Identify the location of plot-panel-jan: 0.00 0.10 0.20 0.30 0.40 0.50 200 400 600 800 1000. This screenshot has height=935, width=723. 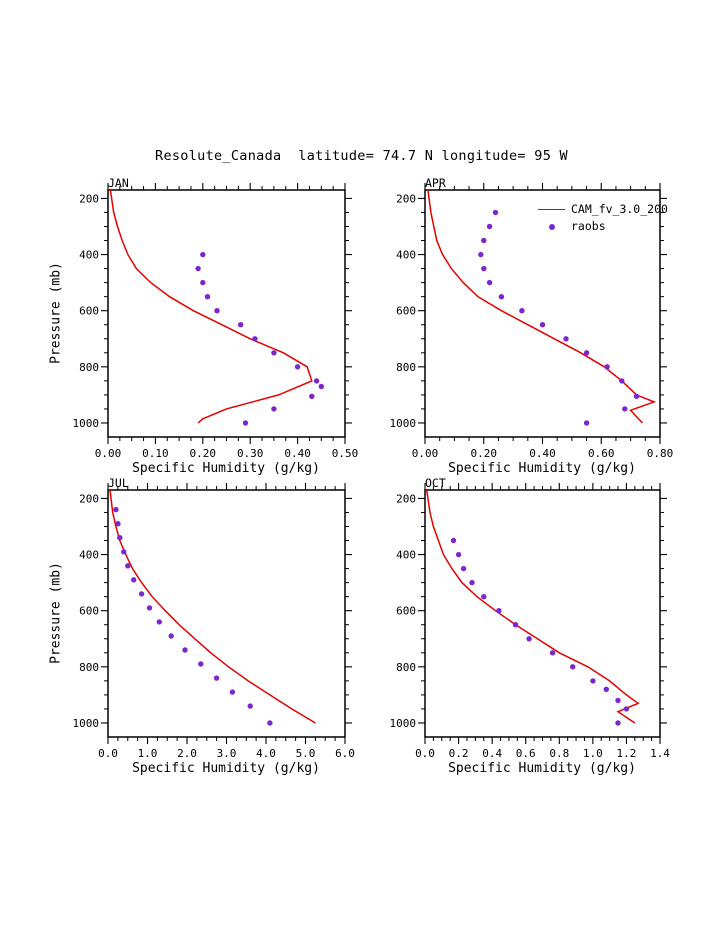
(216, 321).